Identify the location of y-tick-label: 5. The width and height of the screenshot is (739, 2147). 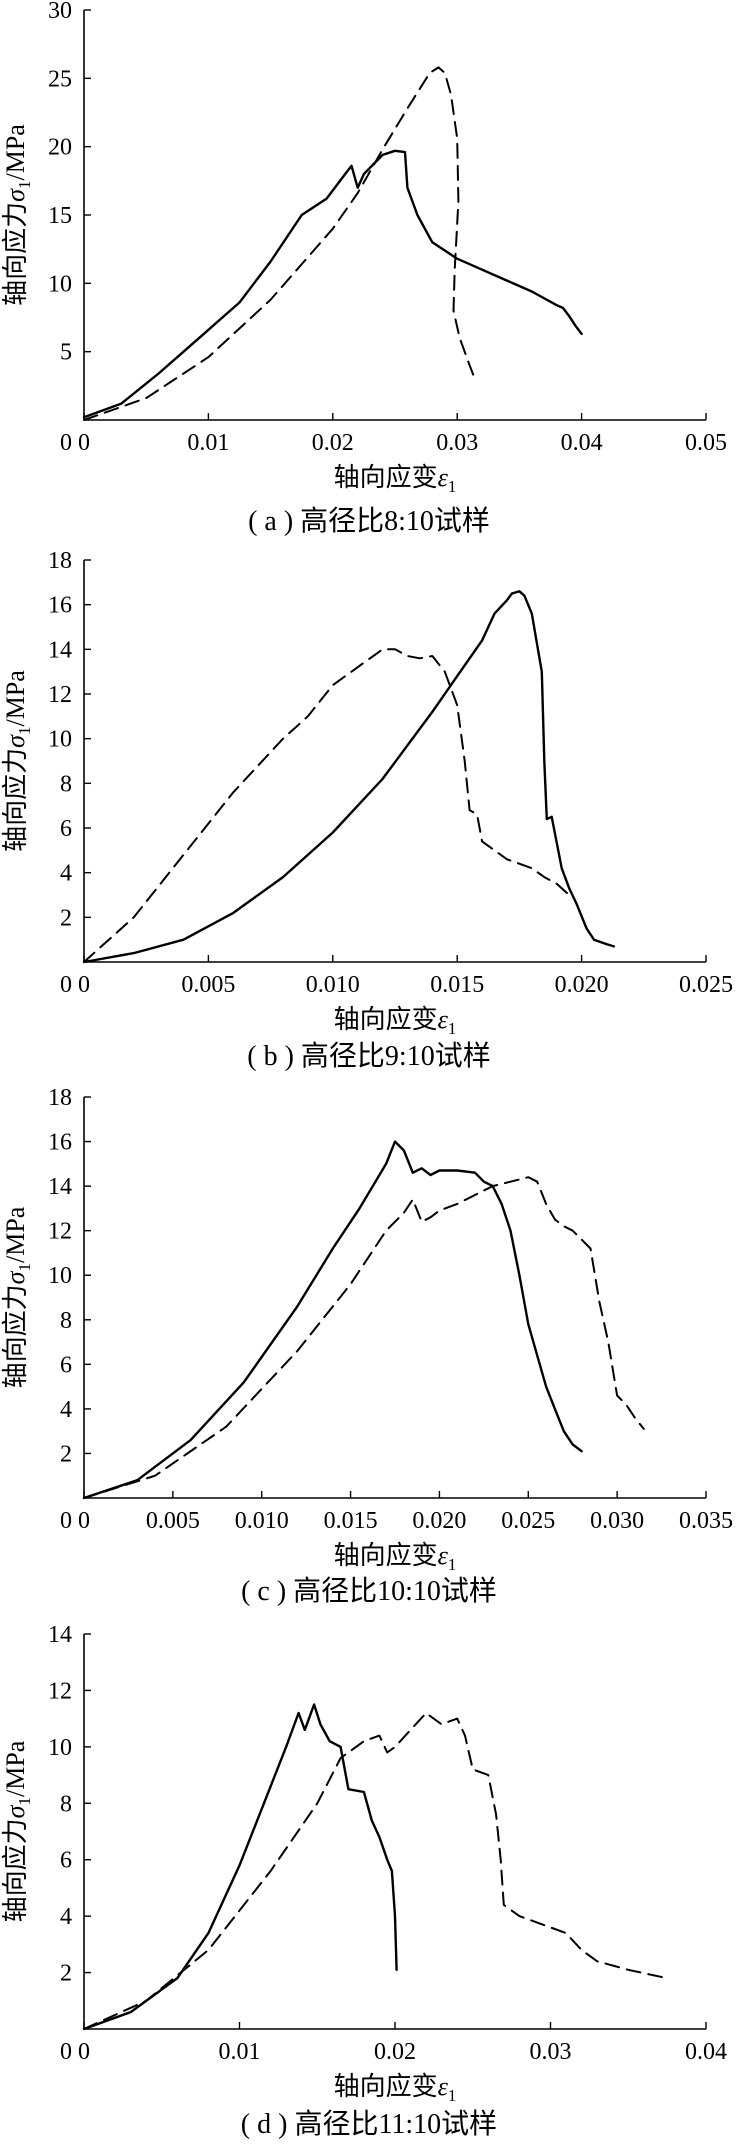
(66, 353).